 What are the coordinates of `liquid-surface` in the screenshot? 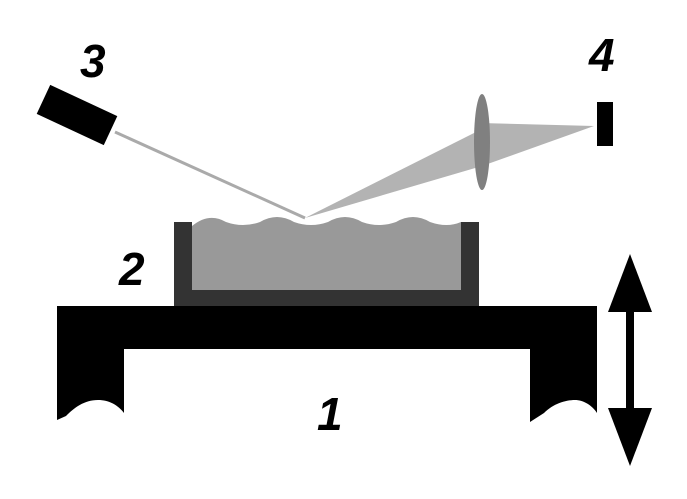 It's located at (326, 253).